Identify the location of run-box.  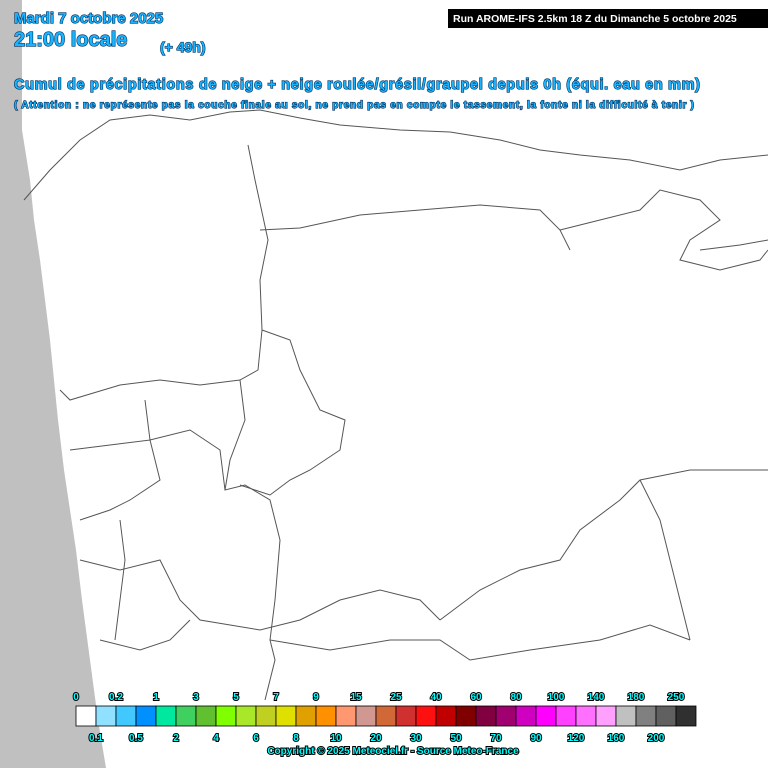
(608, 18).